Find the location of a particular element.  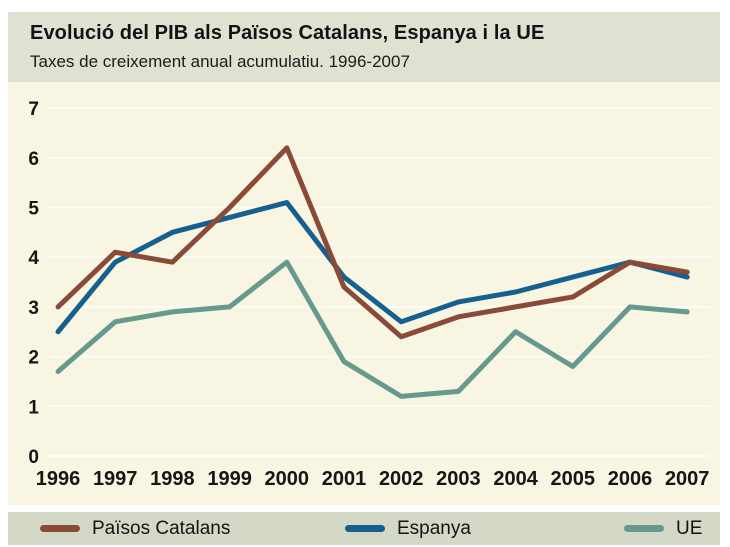

svg-text: 1998 is located at coordinates (172, 479).